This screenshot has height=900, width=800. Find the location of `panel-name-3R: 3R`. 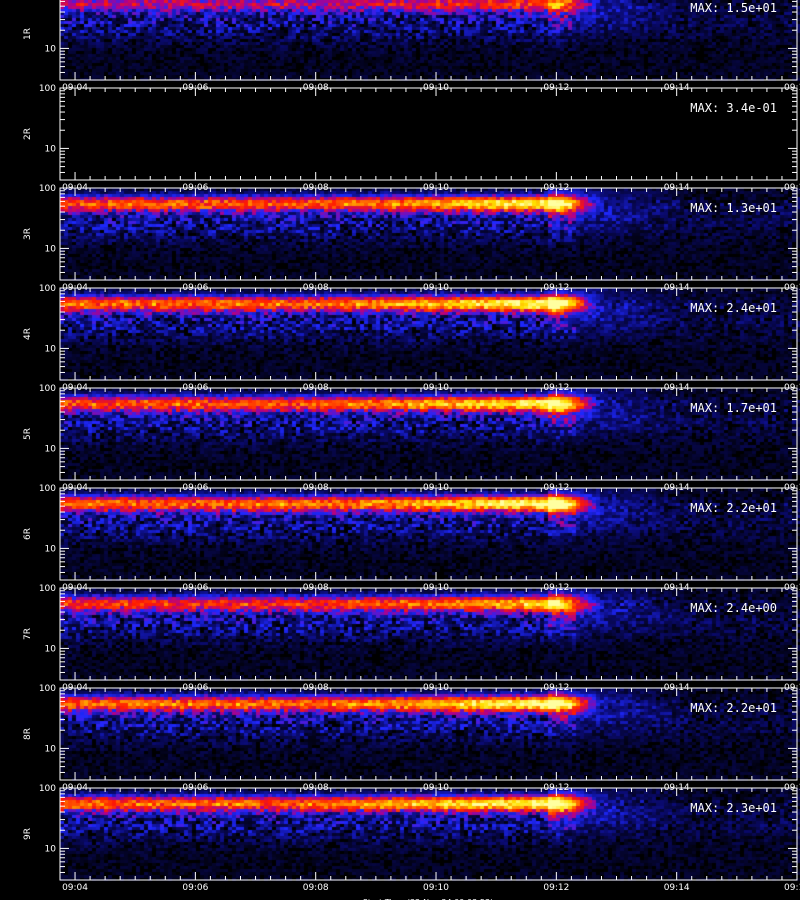

panel-name-3R: 3R is located at coordinates (28, 234).